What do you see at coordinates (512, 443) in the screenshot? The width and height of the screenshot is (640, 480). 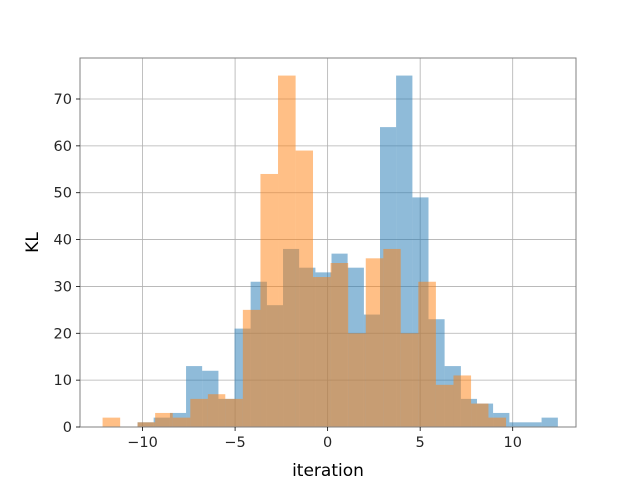 I see `x-tick-label: 10` at bounding box center [512, 443].